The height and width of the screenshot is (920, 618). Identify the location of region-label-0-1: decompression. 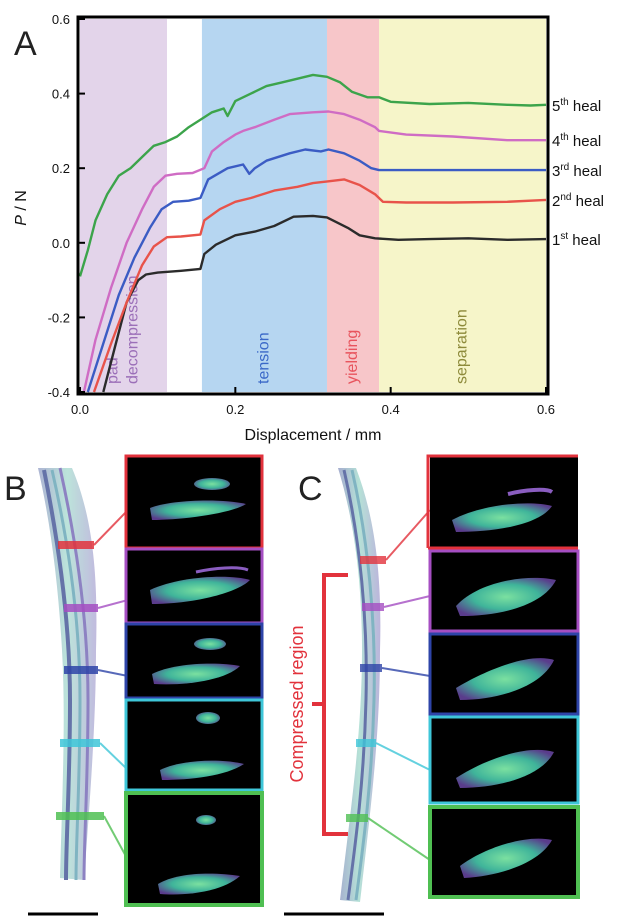
(132, 330).